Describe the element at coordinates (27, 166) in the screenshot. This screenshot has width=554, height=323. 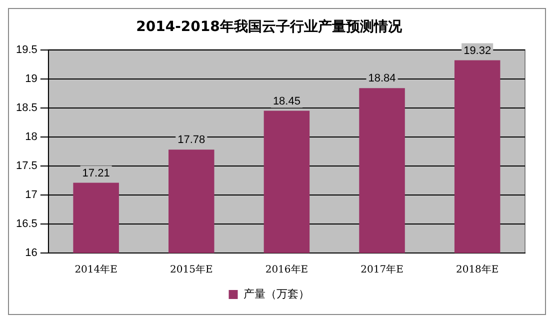
I see `y-tick-label: 17.5` at that location.